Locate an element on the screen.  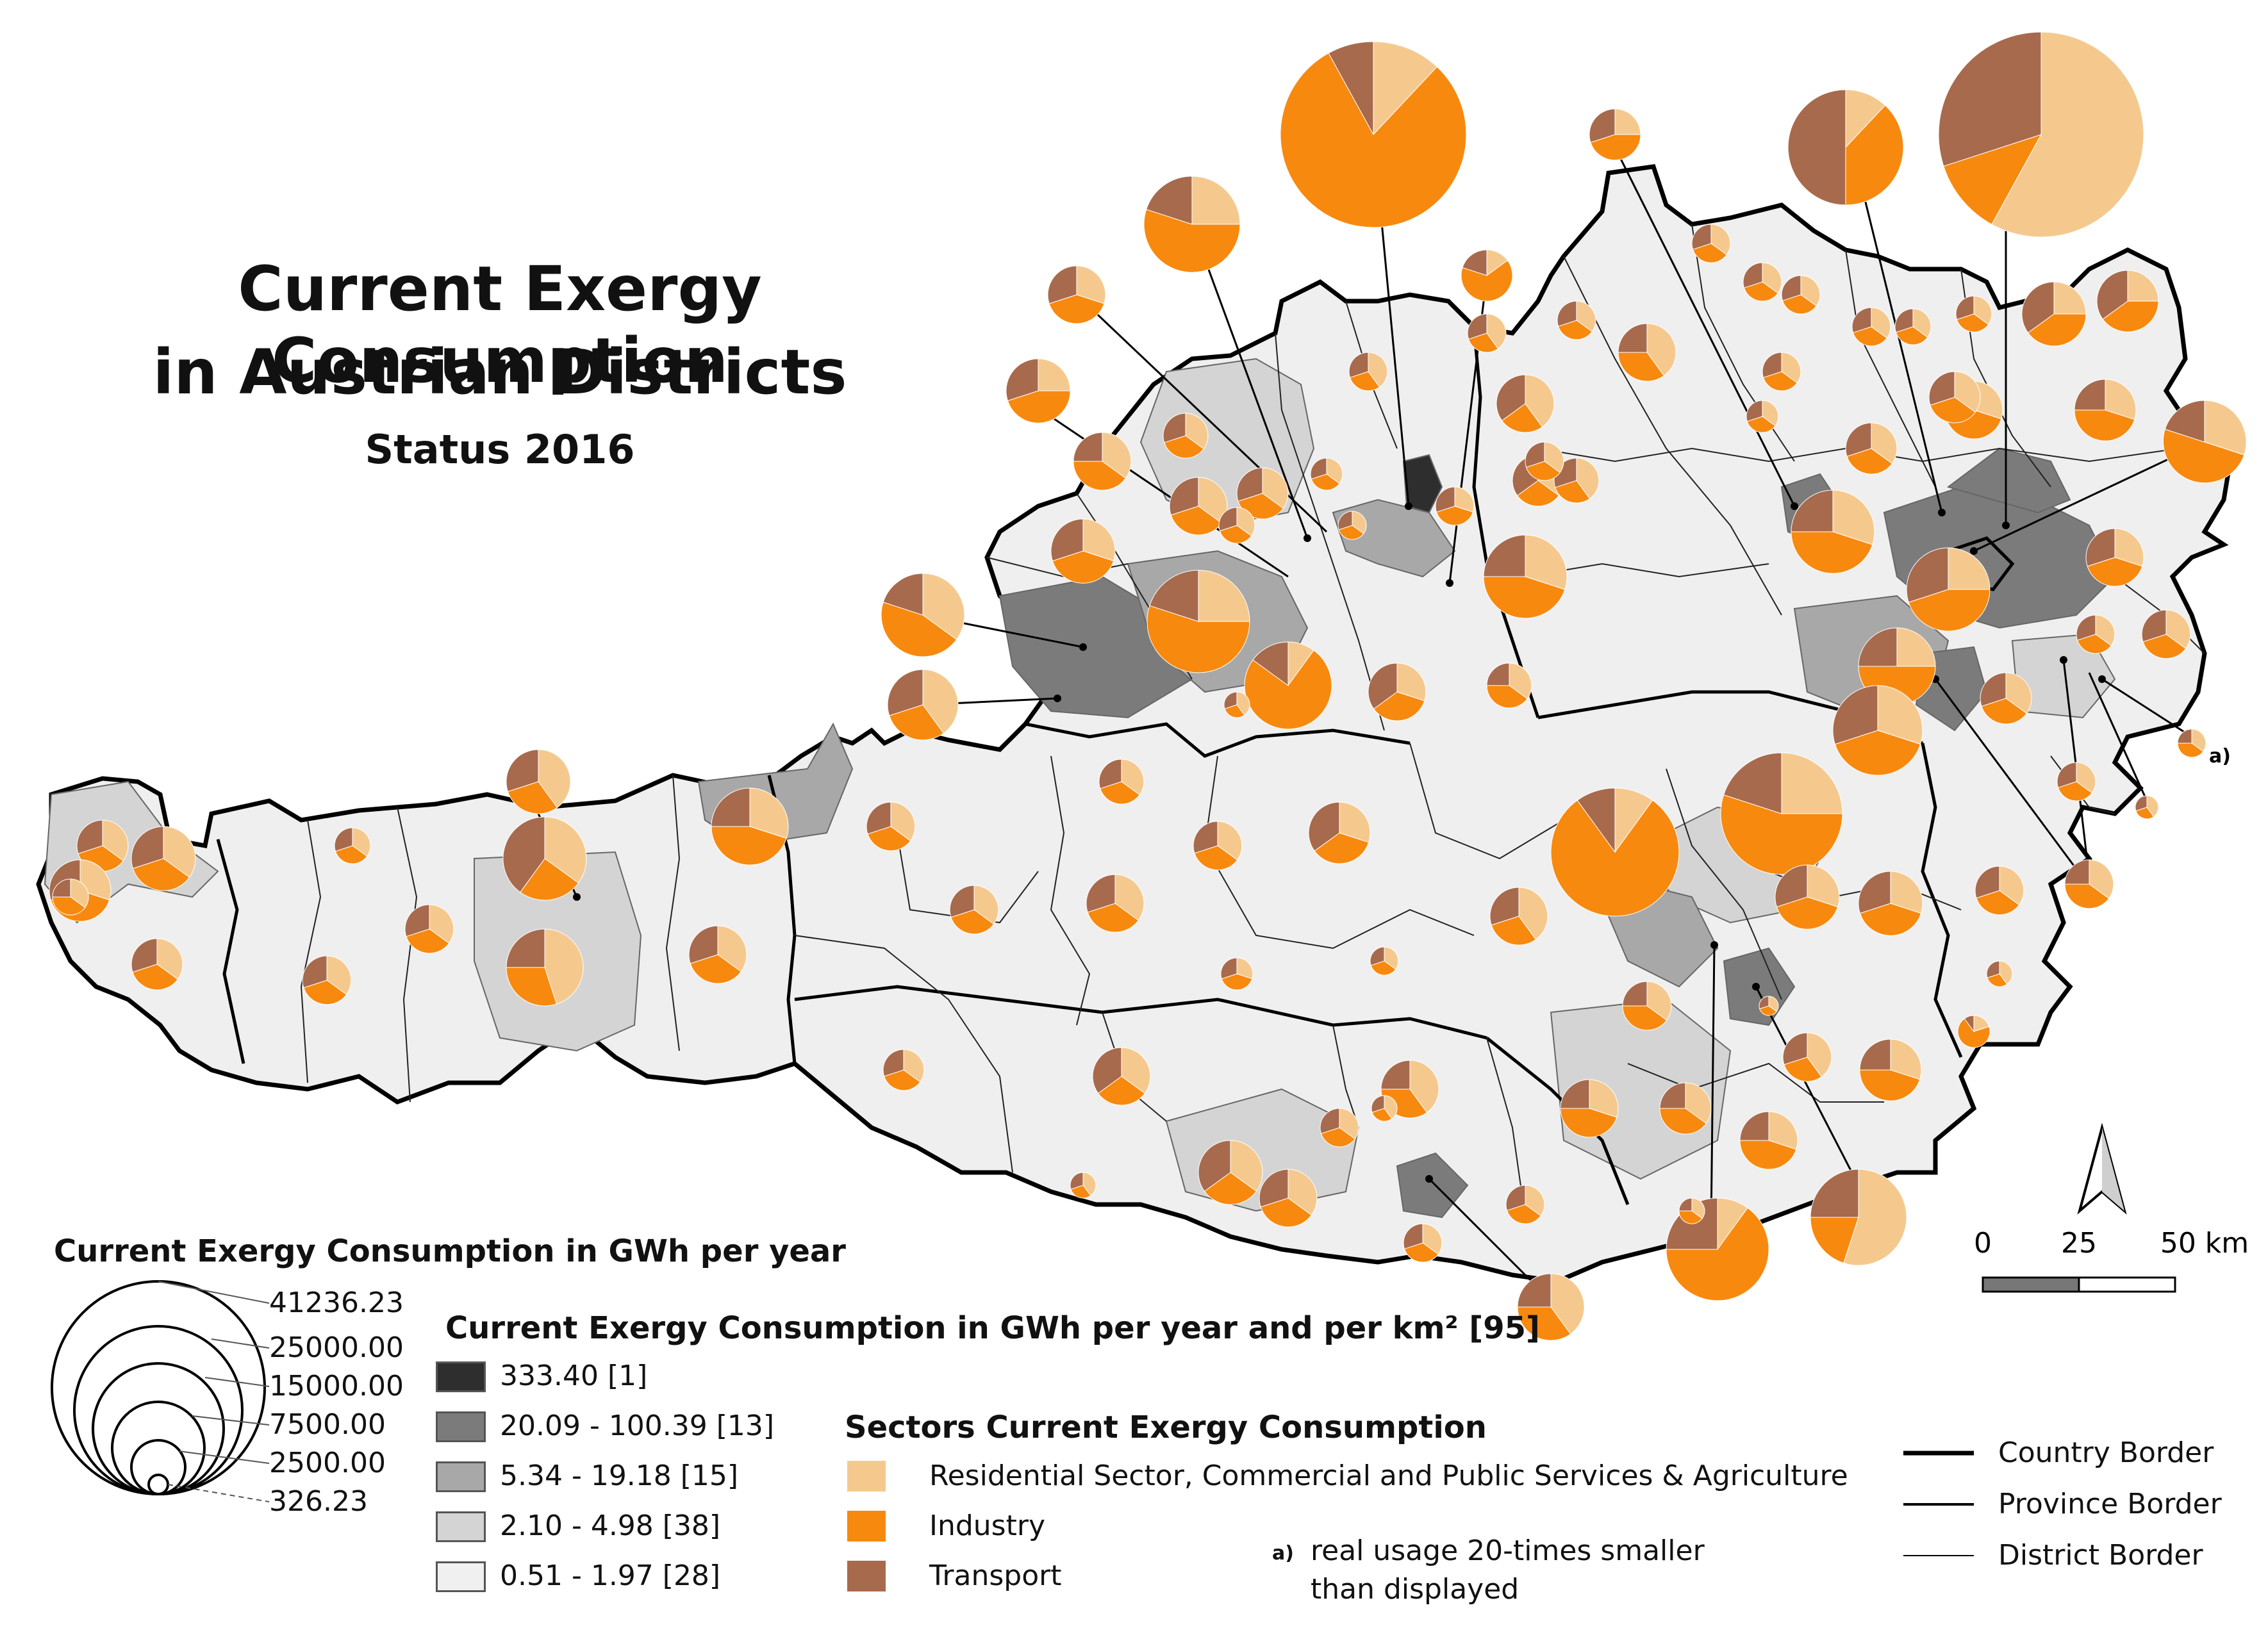
scale-label-25: 25 is located at coordinates (2079, 1243).